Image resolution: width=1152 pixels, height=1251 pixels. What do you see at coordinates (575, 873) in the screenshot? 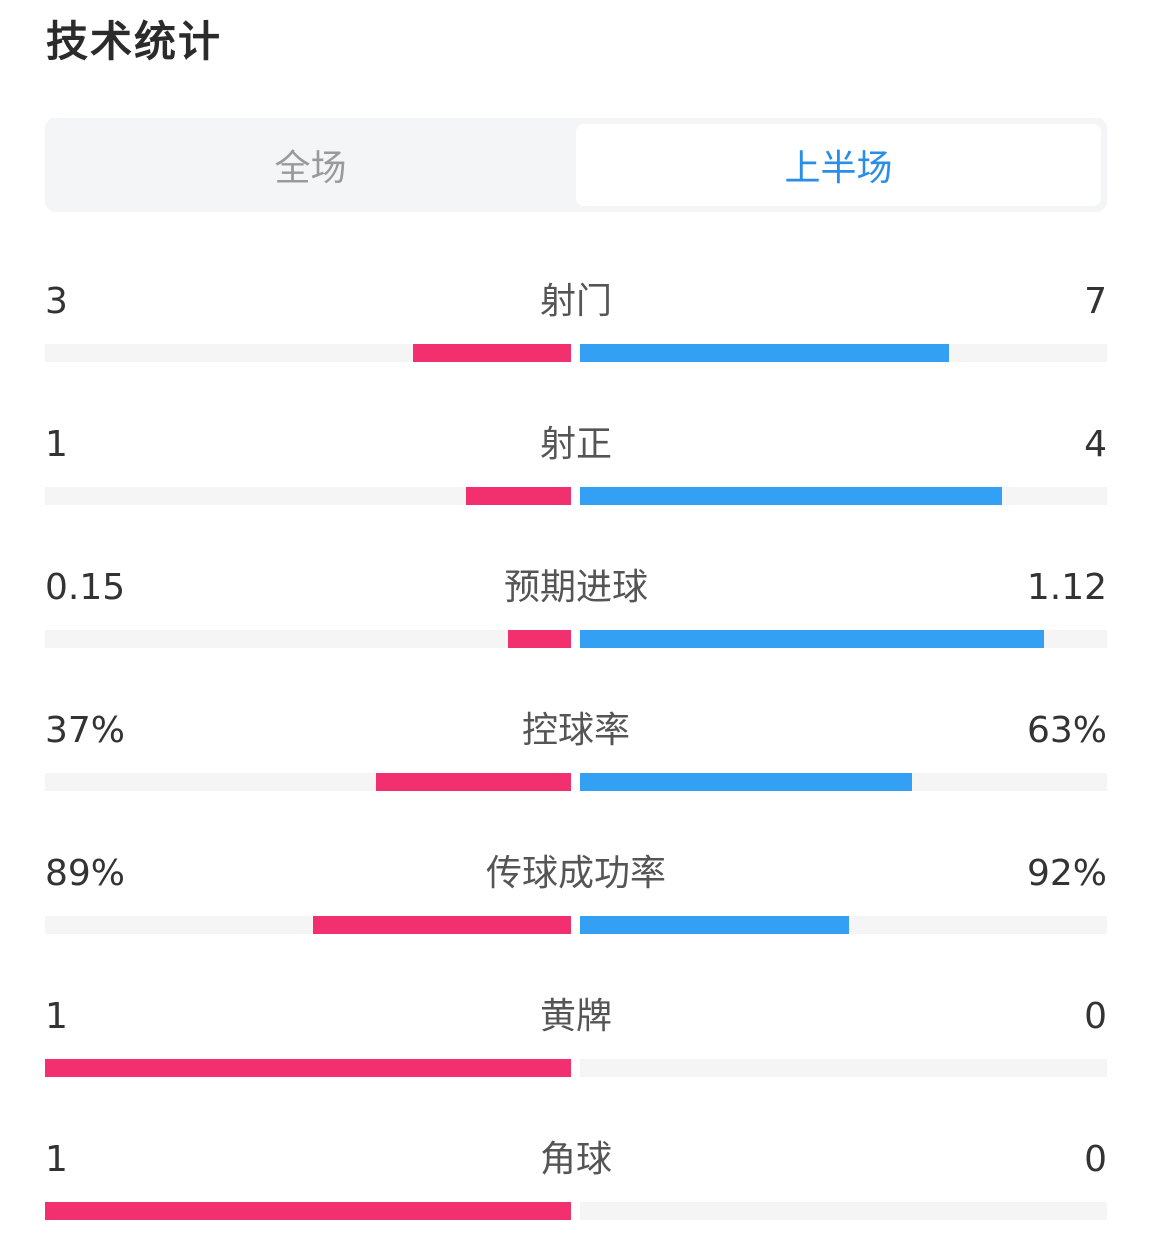
I see `stat-label: 传球成功率` at bounding box center [575, 873].